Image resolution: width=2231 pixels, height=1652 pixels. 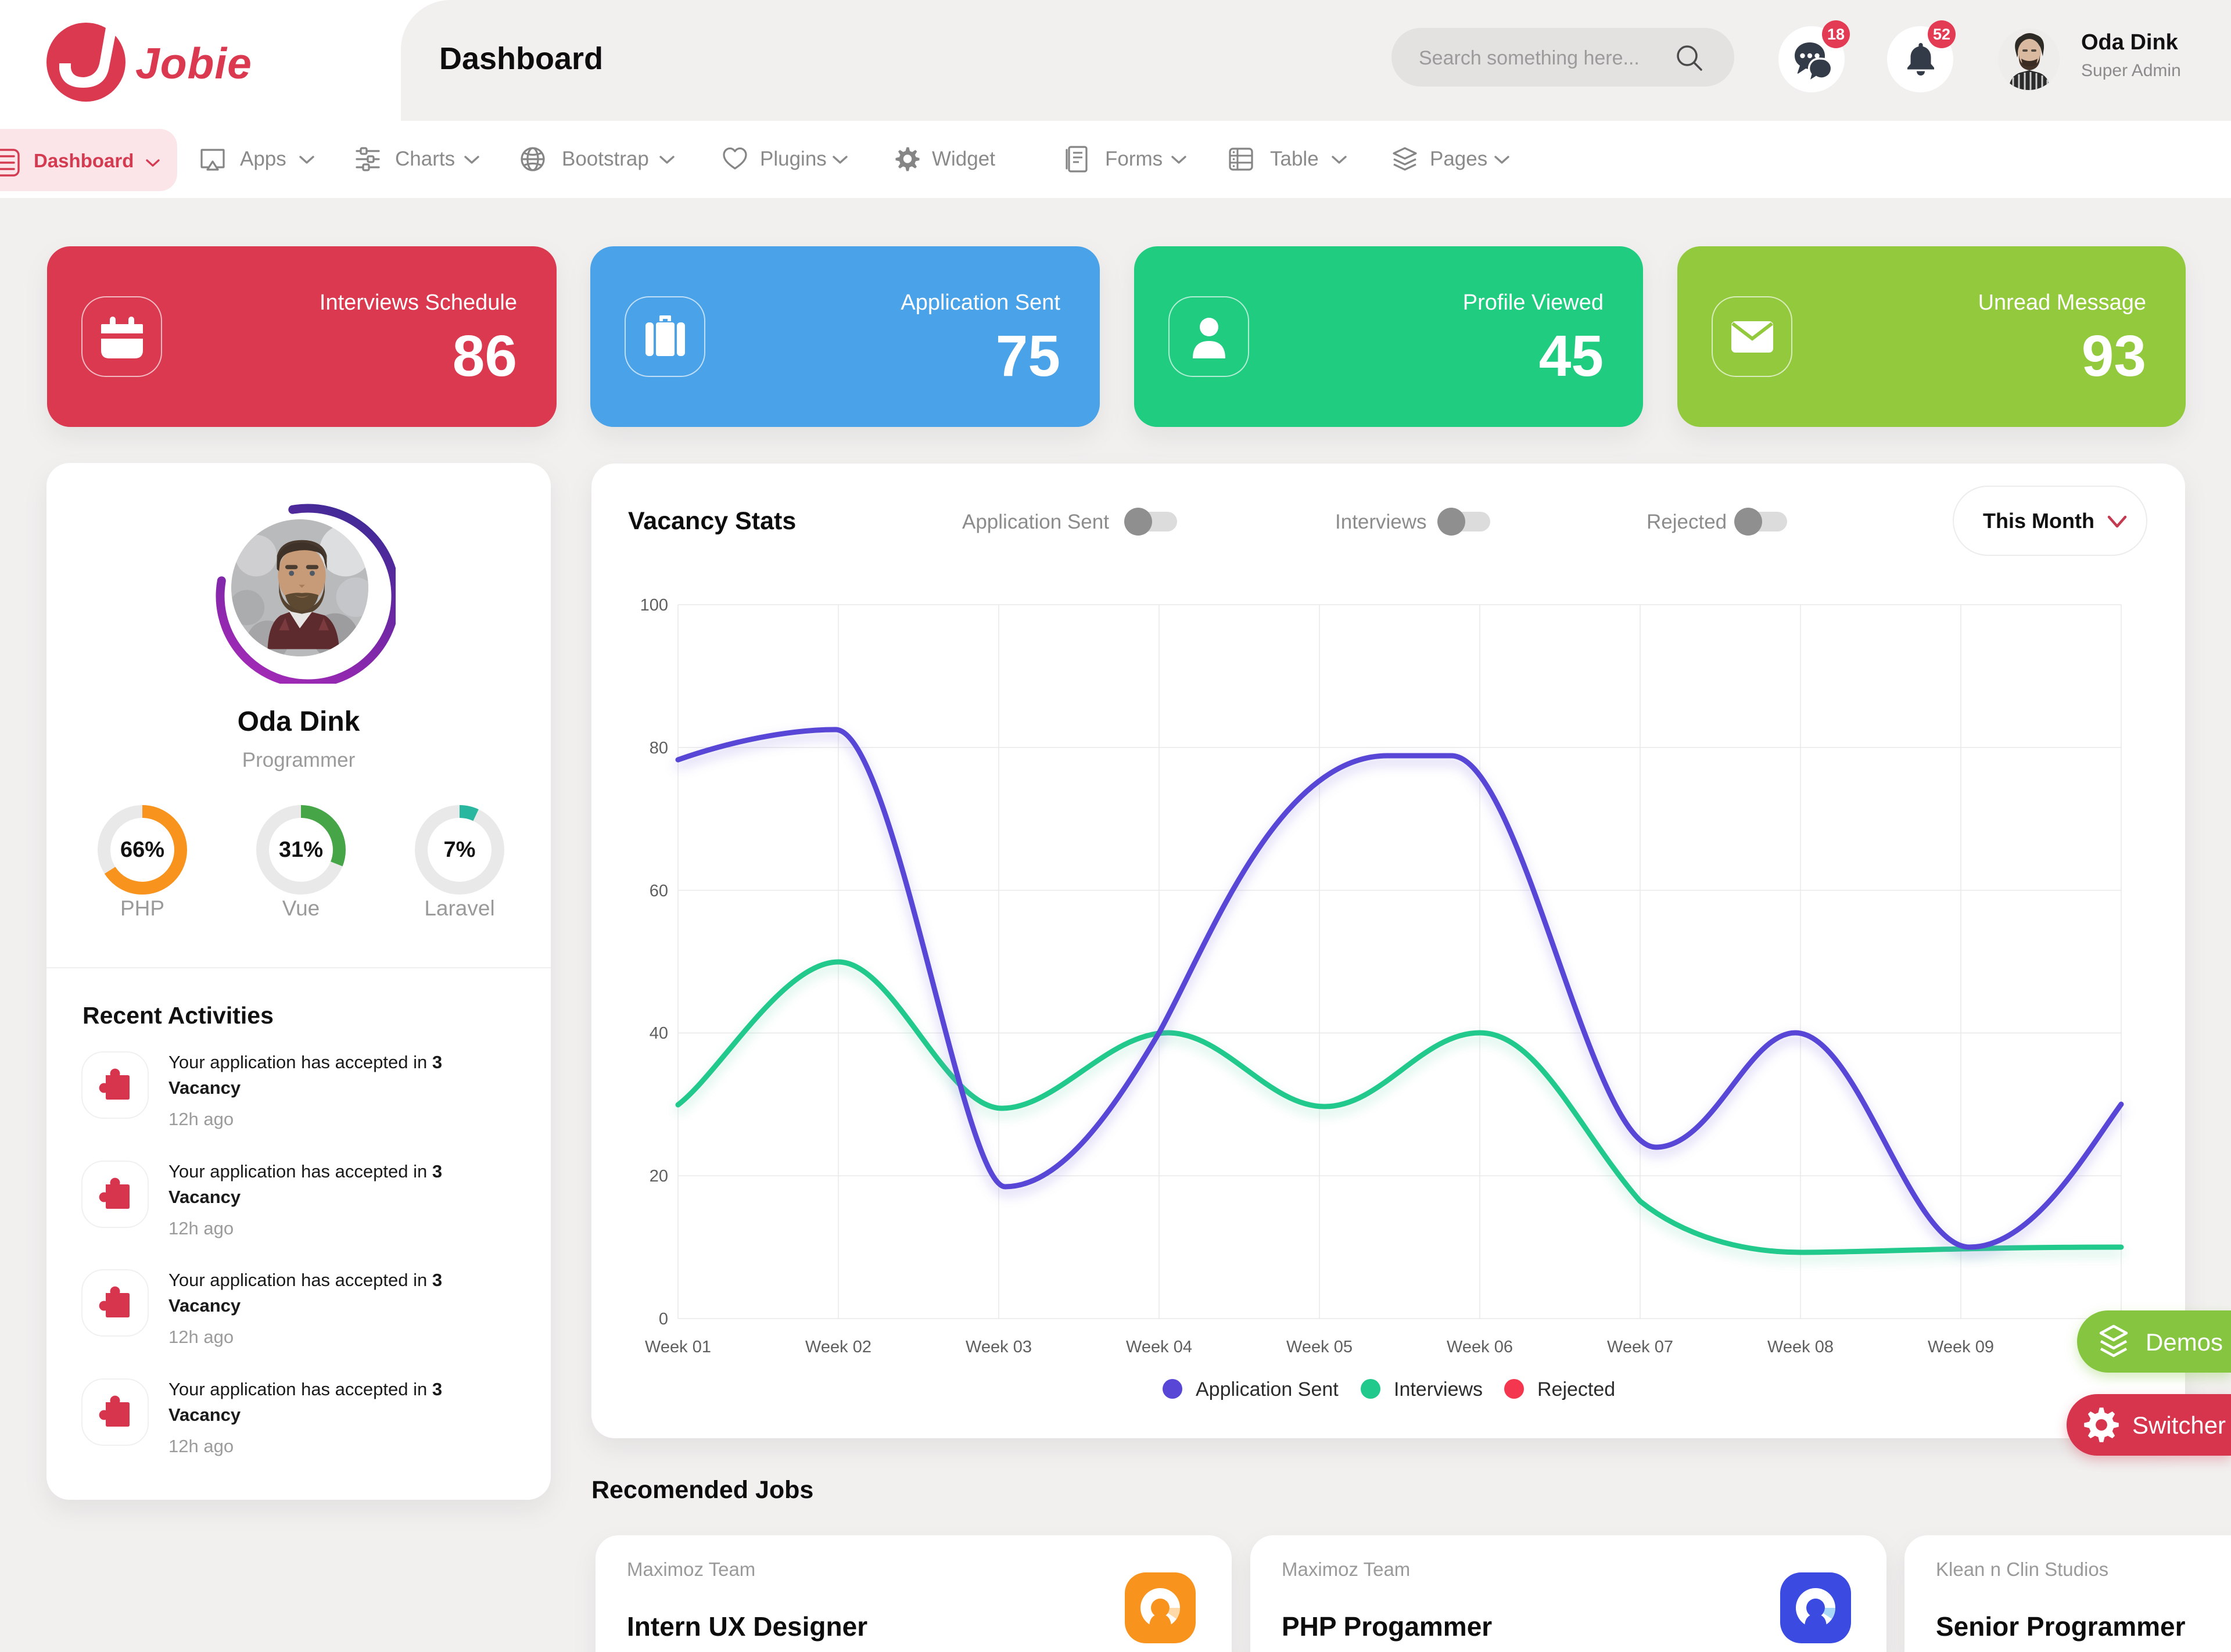 What do you see at coordinates (1267, 1389) in the screenshot?
I see `svg-text: Application Sent` at bounding box center [1267, 1389].